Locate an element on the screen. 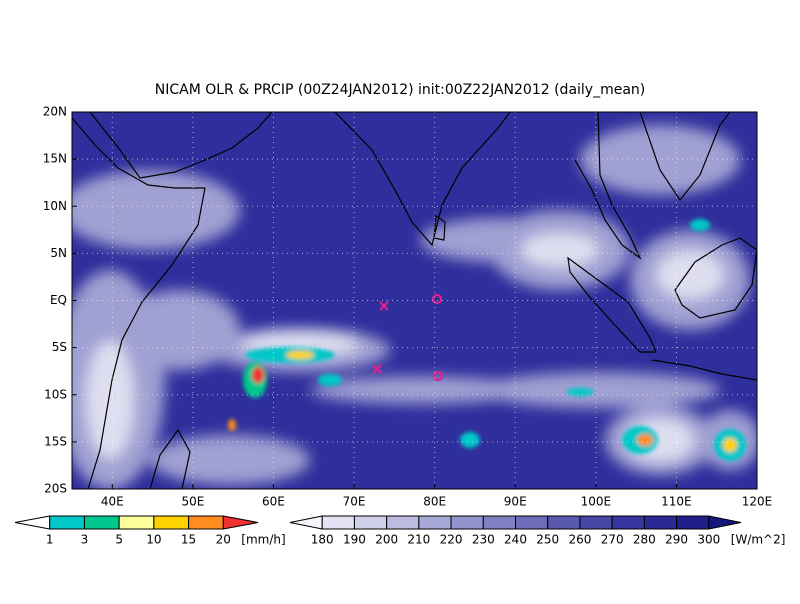  colorbar-label: 200 is located at coordinates (386, 540).